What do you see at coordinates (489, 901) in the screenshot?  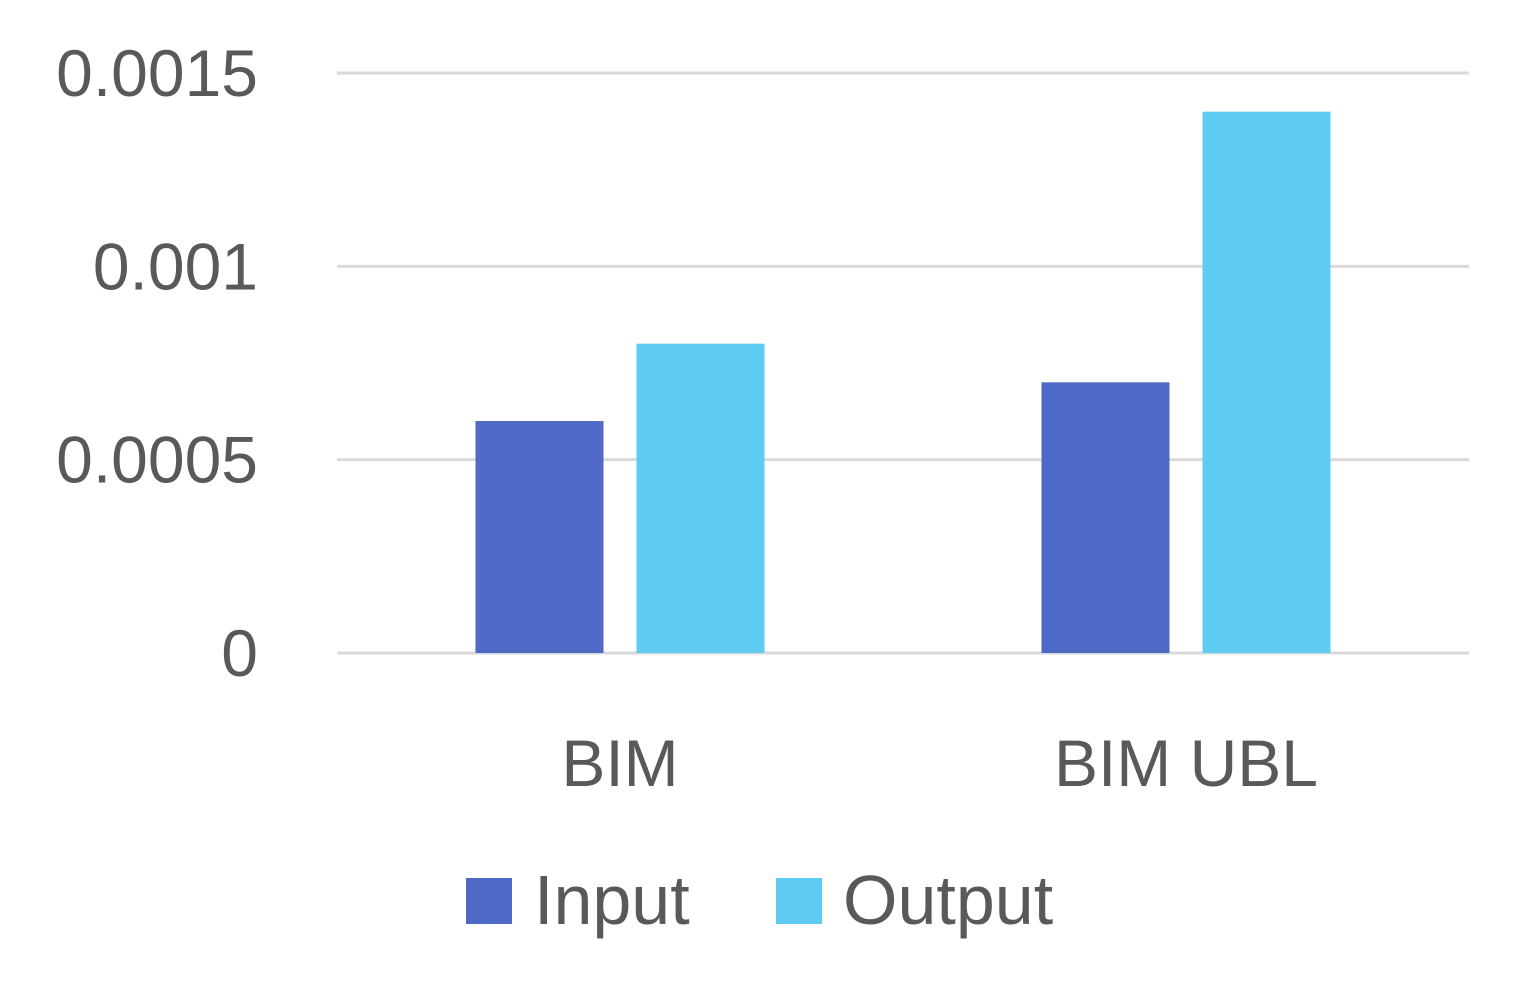 I see `legend-swatch-input` at bounding box center [489, 901].